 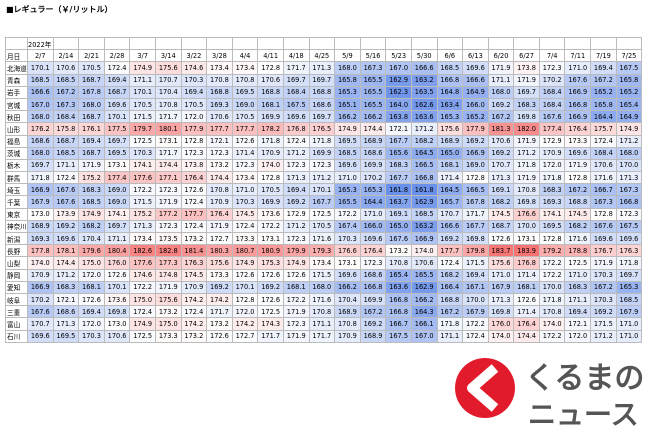 I want to click on cell: 新潟, so click(x=16, y=238).